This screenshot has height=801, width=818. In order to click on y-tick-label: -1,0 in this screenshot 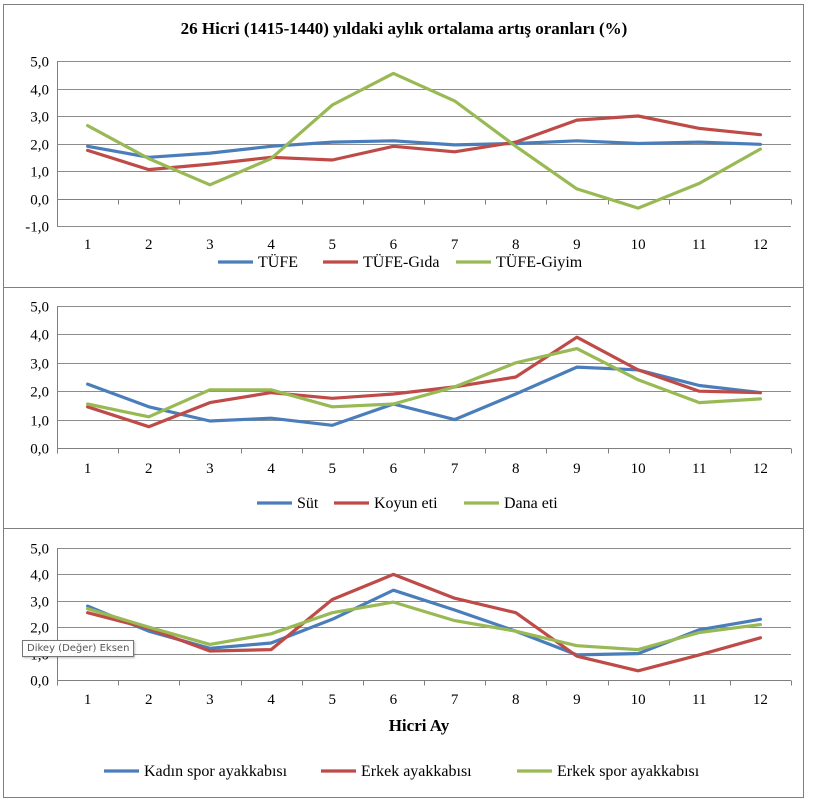, I will do `click(37, 228)`.